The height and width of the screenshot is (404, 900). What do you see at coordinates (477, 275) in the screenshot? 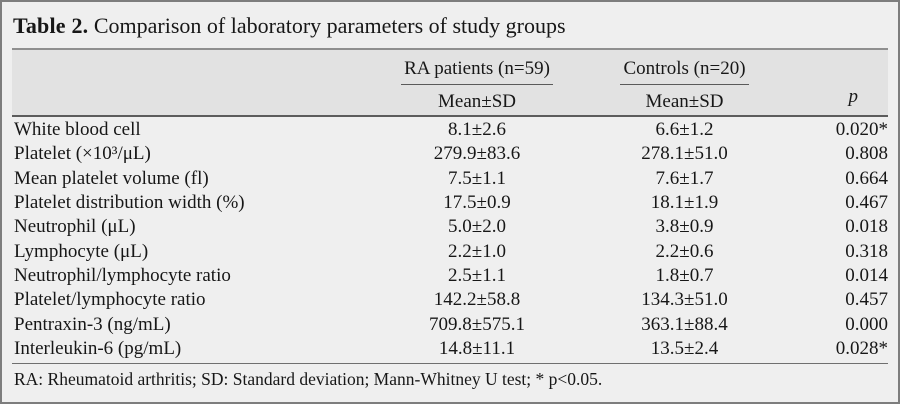
I see `ra-value: 2.5±1.1` at bounding box center [477, 275].